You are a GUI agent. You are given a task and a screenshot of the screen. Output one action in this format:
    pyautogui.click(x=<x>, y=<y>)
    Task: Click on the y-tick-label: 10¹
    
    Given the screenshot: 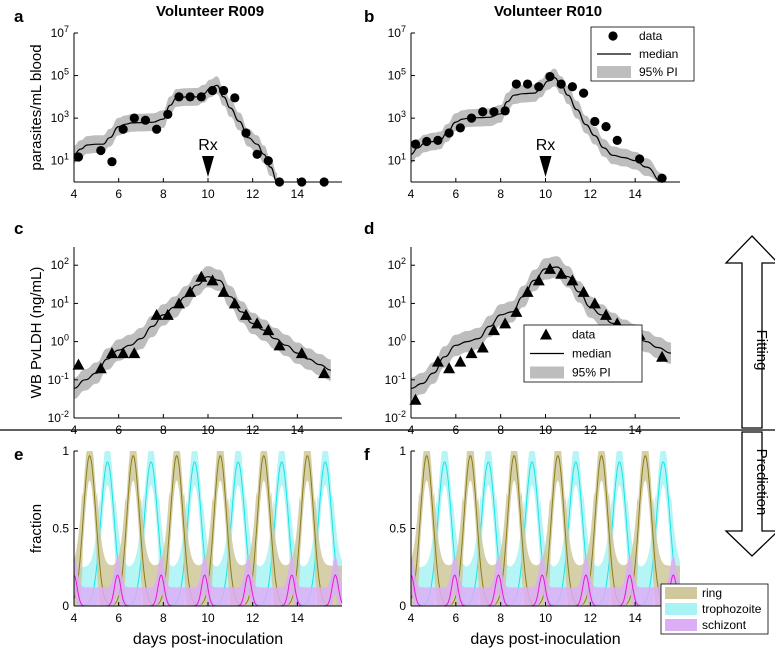 What is the action you would take?
    pyautogui.click(x=60, y=160)
    